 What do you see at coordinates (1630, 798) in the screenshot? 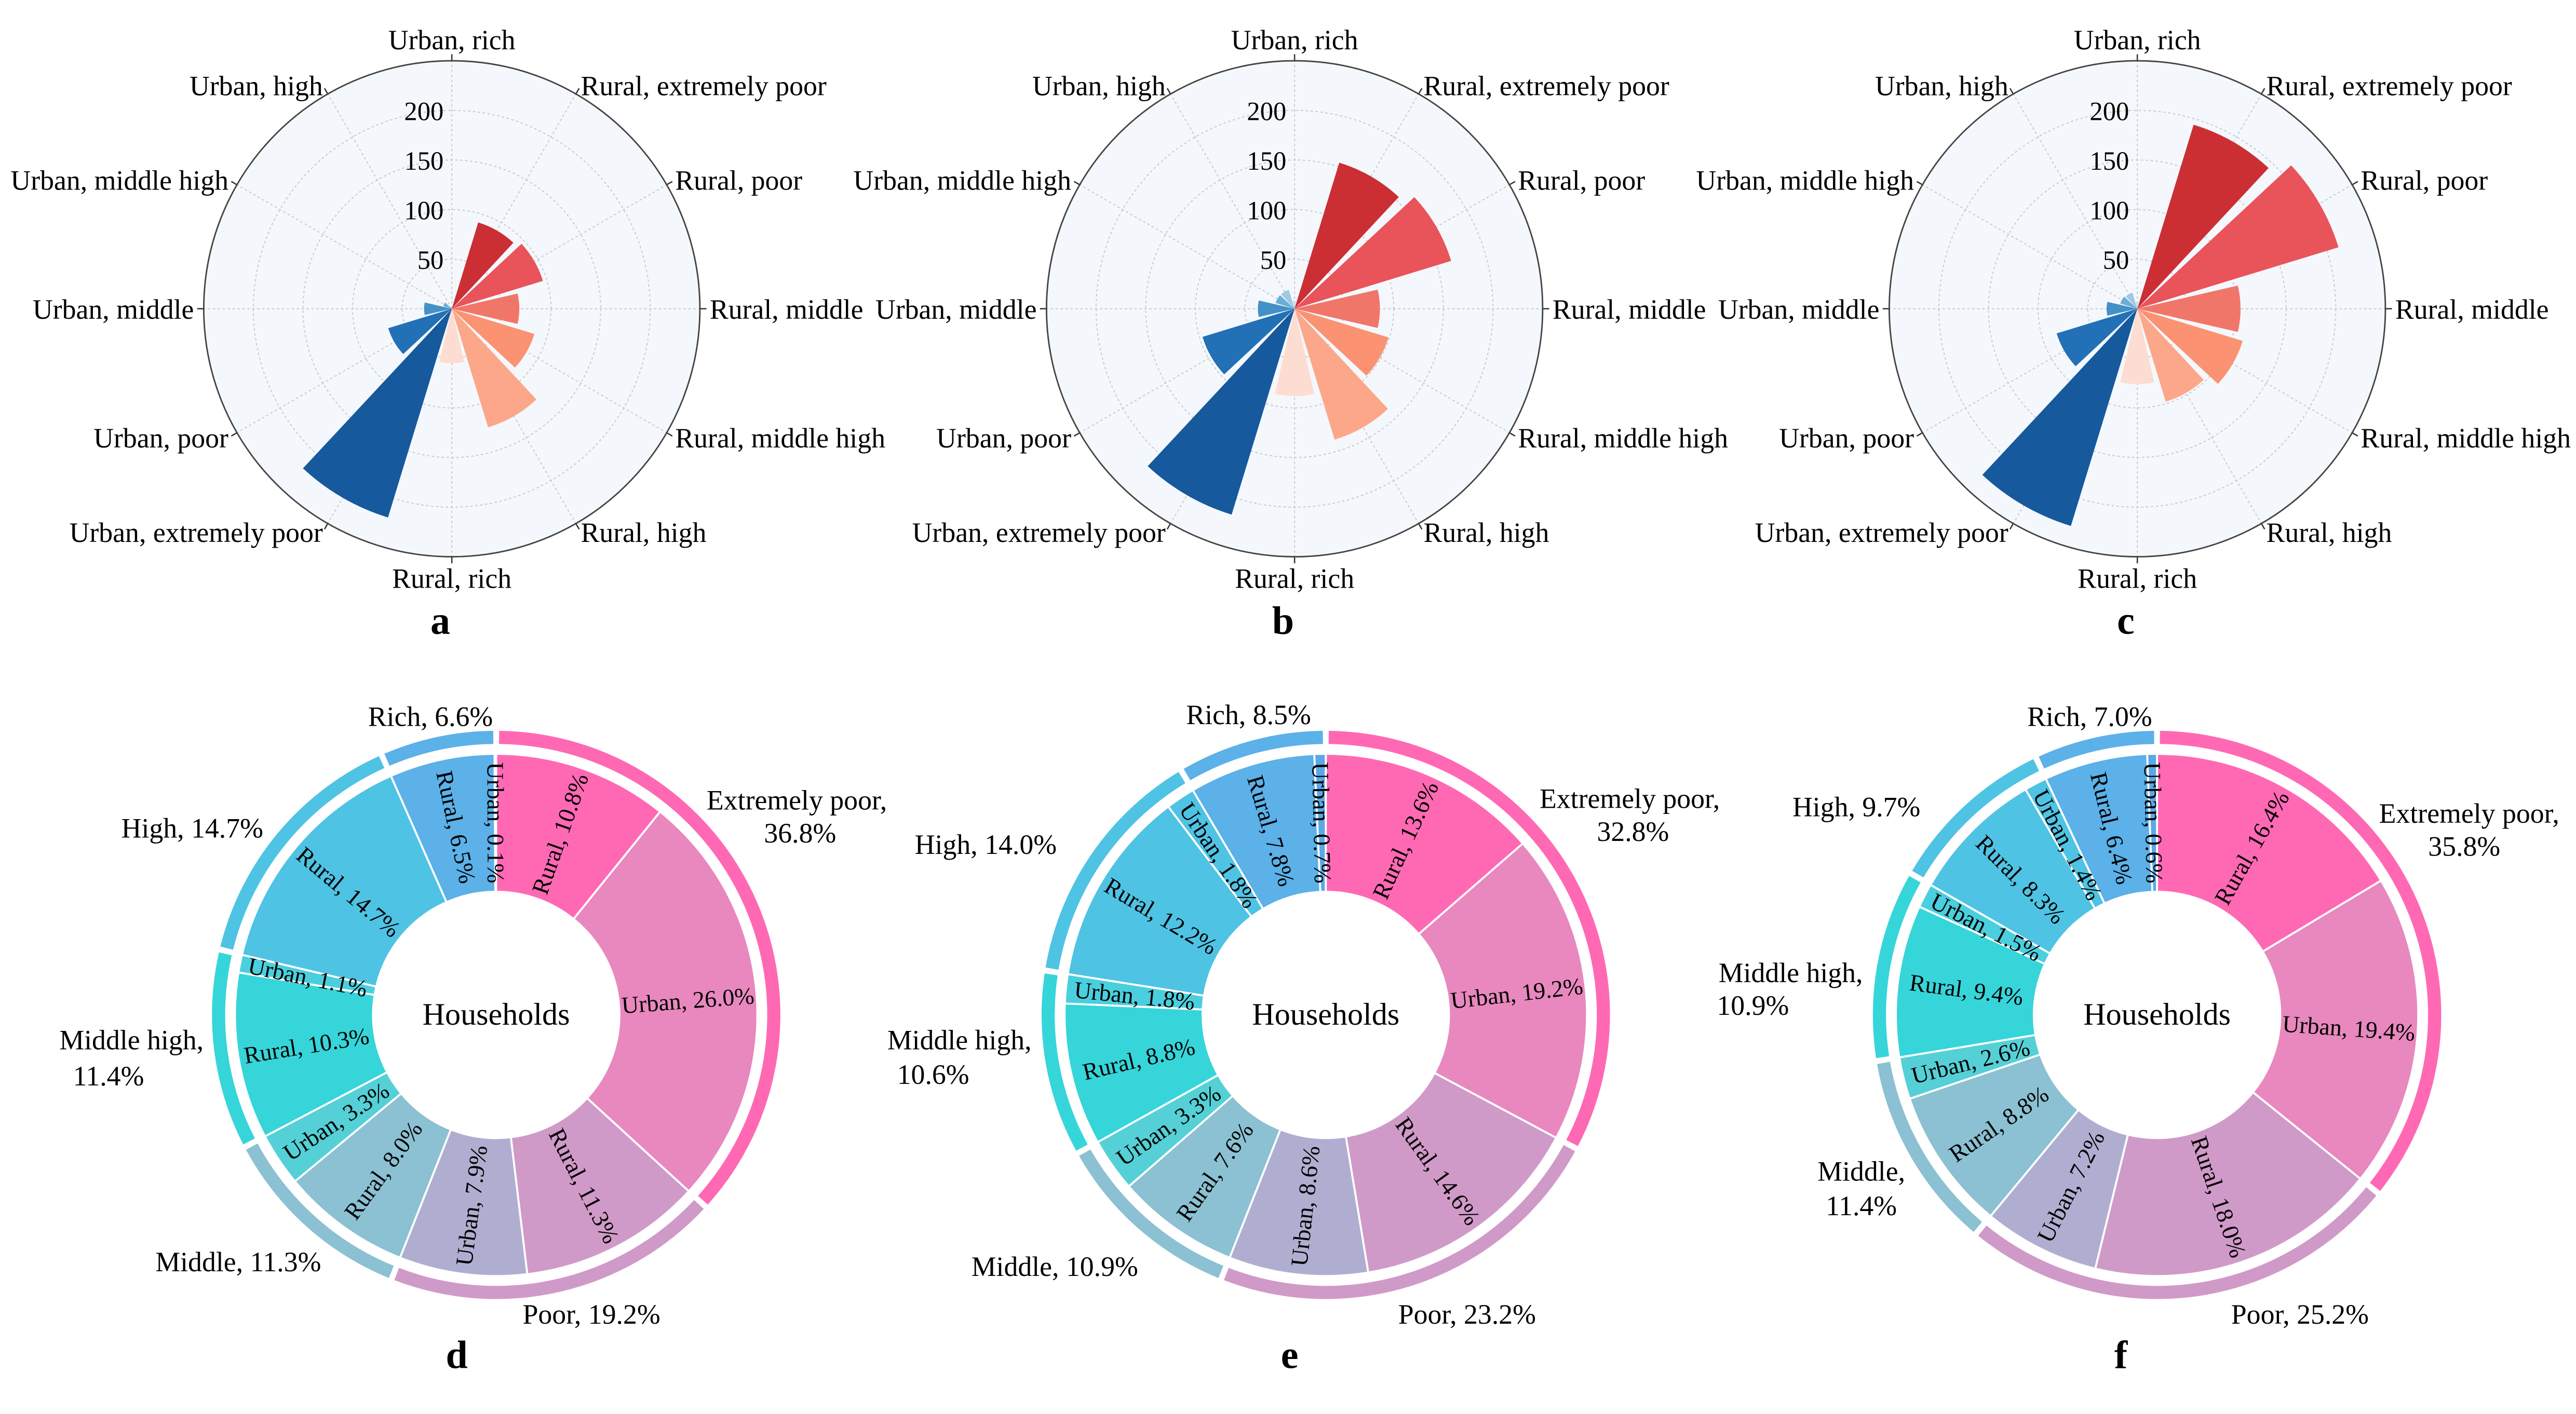
I see `group-label: Extremely poor,` at bounding box center [1630, 798].